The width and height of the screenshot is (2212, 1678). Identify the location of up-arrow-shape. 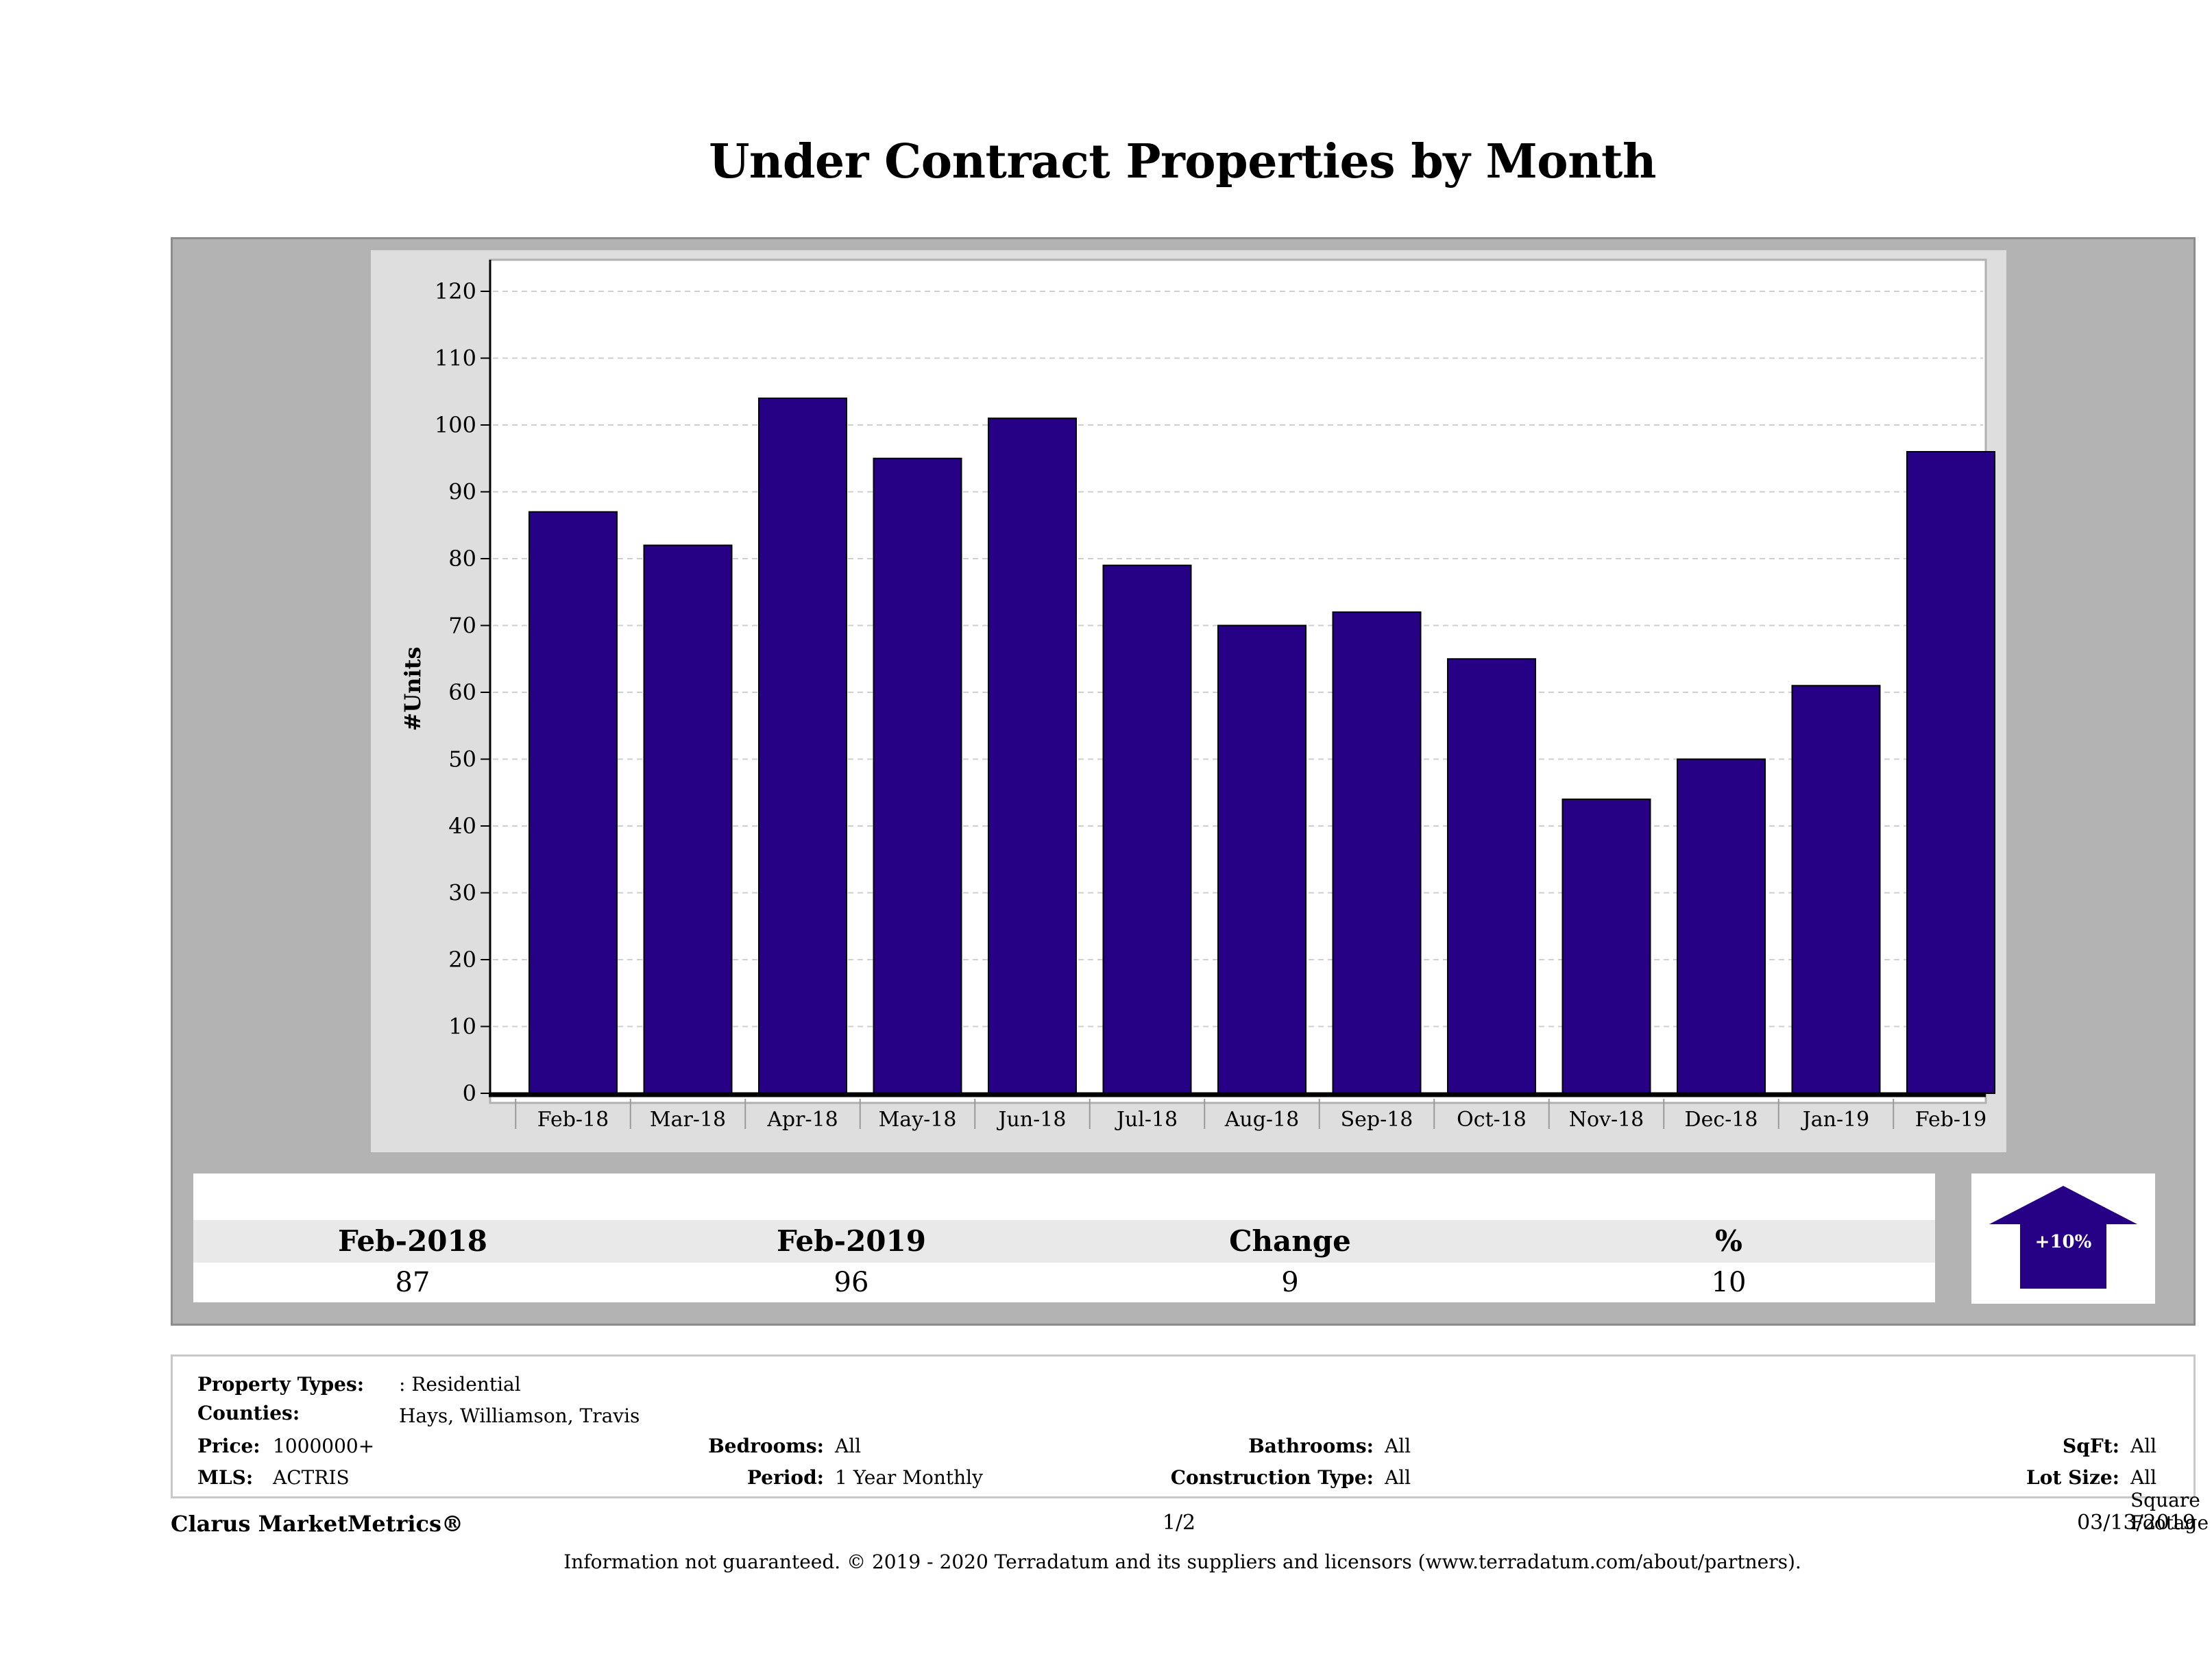
(2063, 1237).